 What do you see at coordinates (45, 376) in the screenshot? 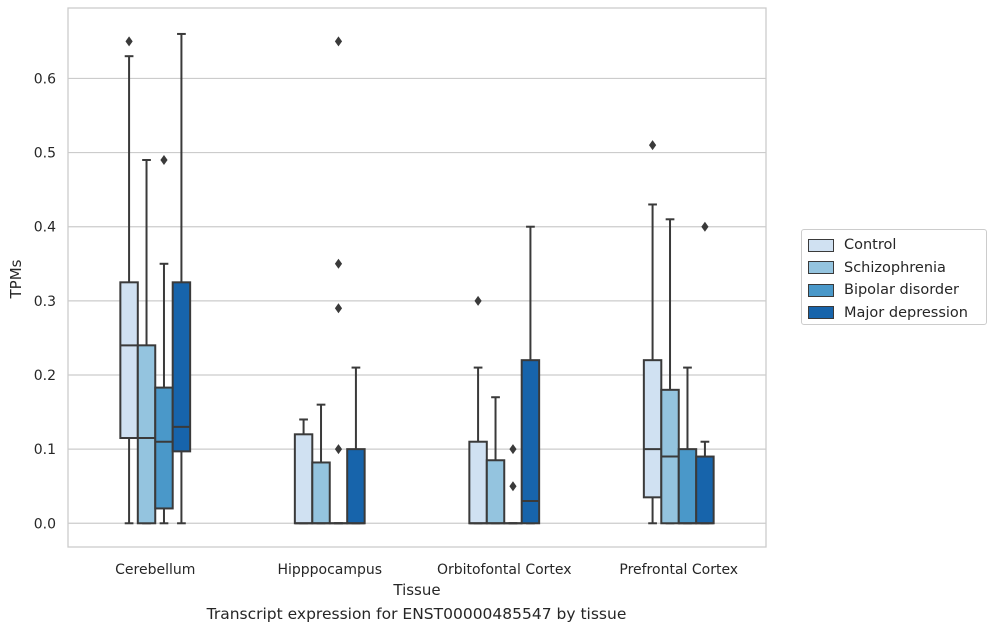
I see `y-tick-label: 0.2` at bounding box center [45, 376].